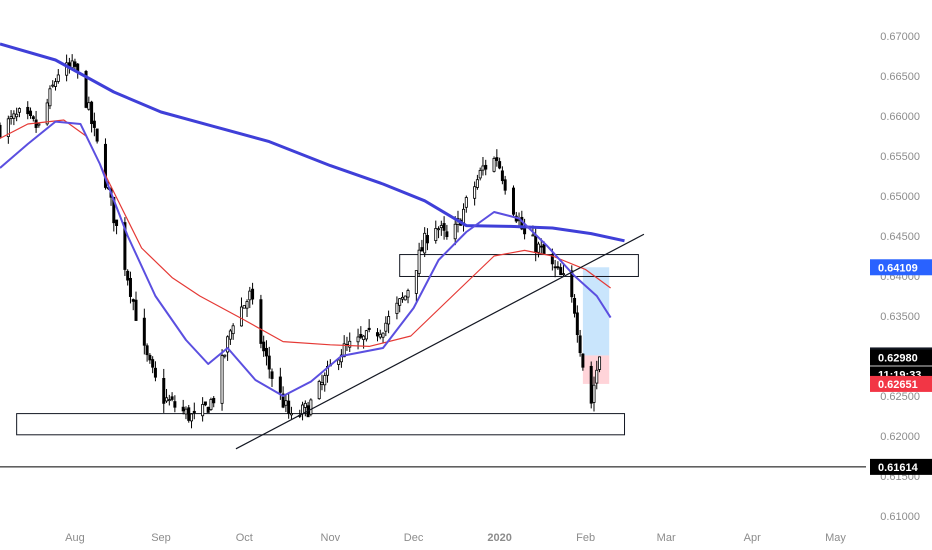 The image size is (932, 550). What do you see at coordinates (321, 424) in the screenshot?
I see `support-box` at bounding box center [321, 424].